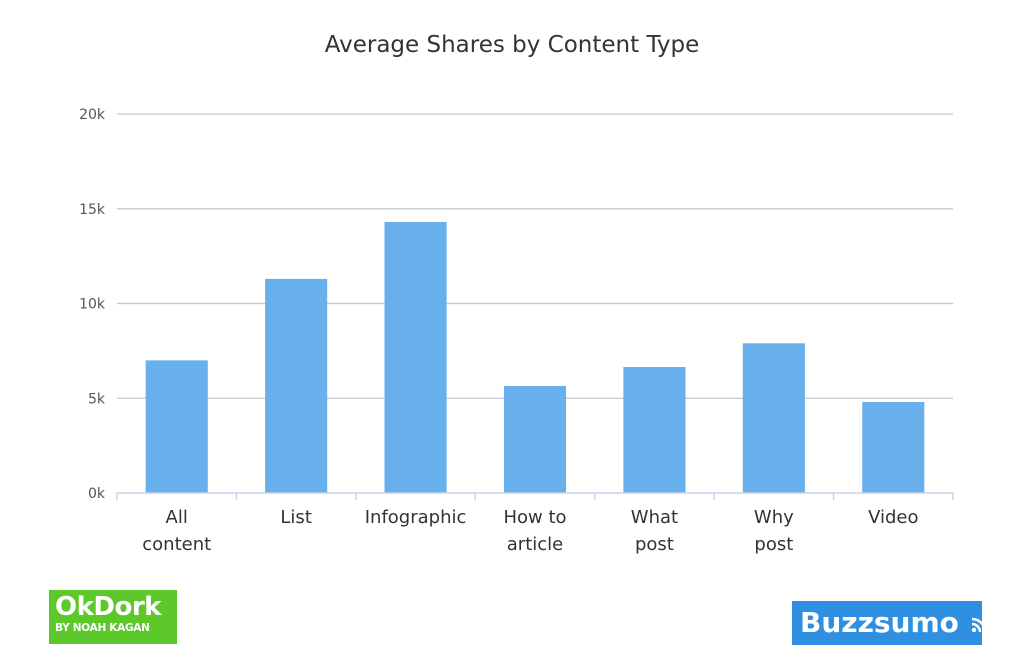  What do you see at coordinates (97, 494) in the screenshot?
I see `y-tick-label: 0k` at bounding box center [97, 494].